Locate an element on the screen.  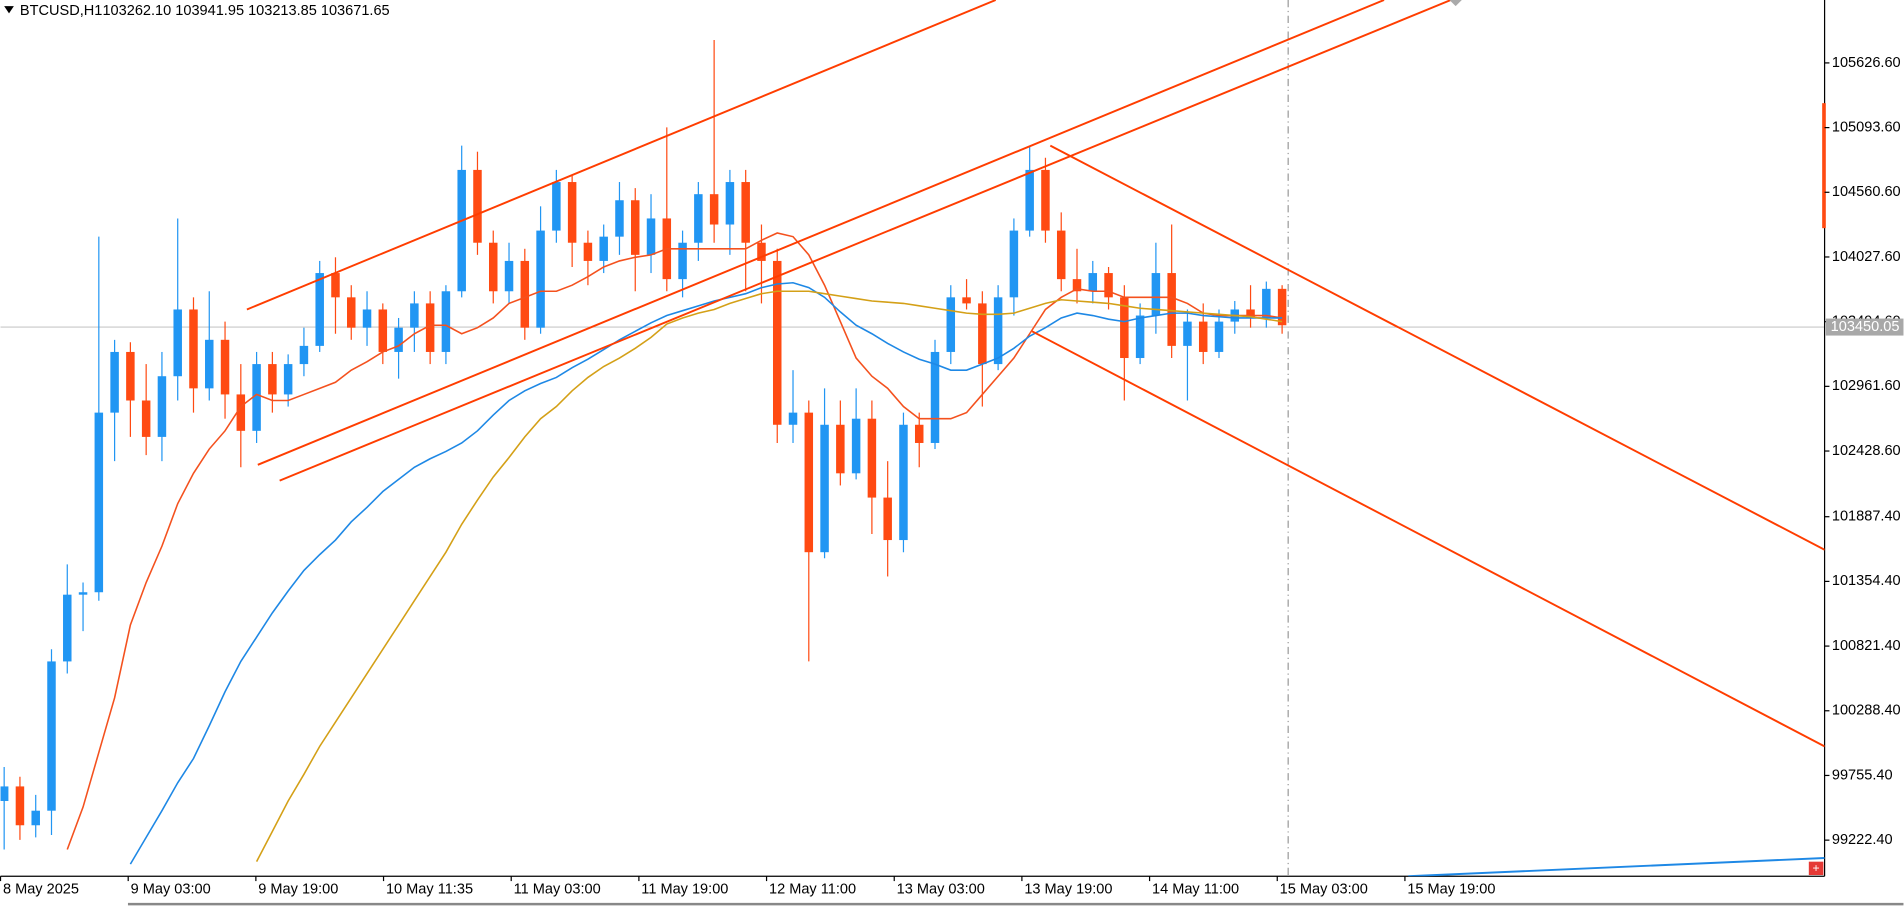
add-icon: + is located at coordinates (1816, 868).